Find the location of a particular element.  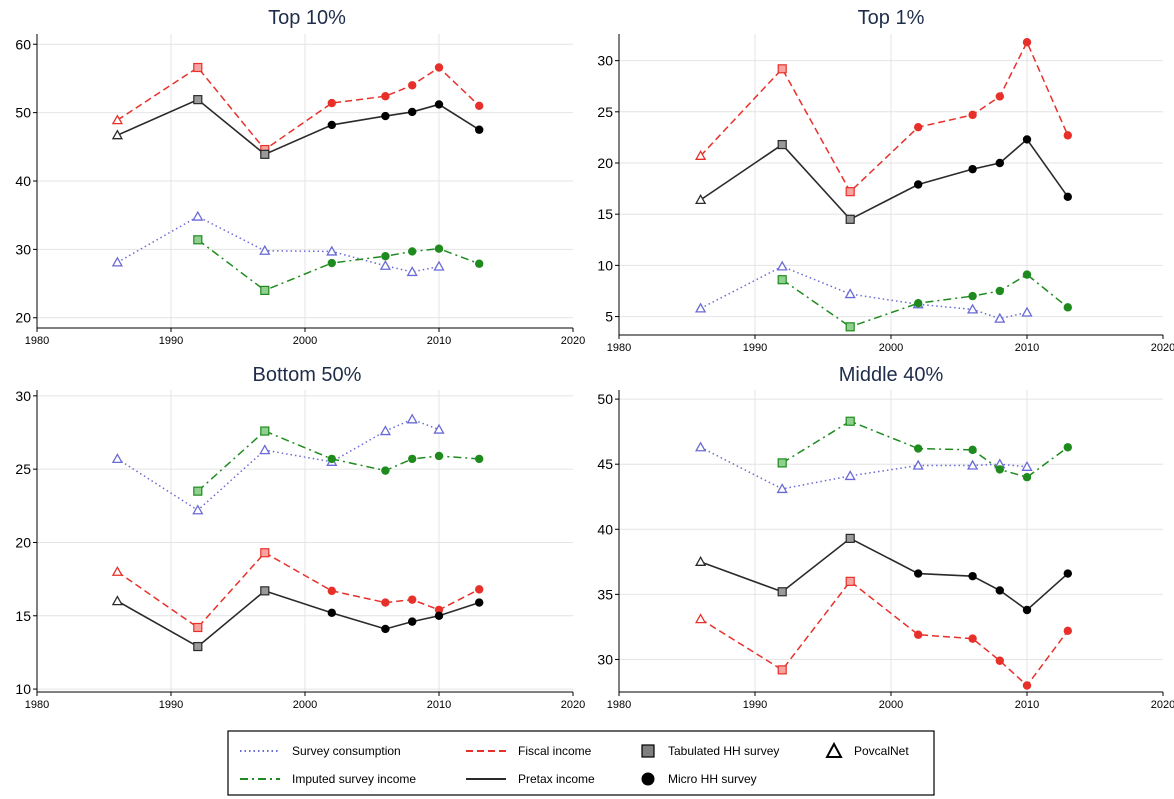

y-tick-label: 50 is located at coordinates (23, 113).